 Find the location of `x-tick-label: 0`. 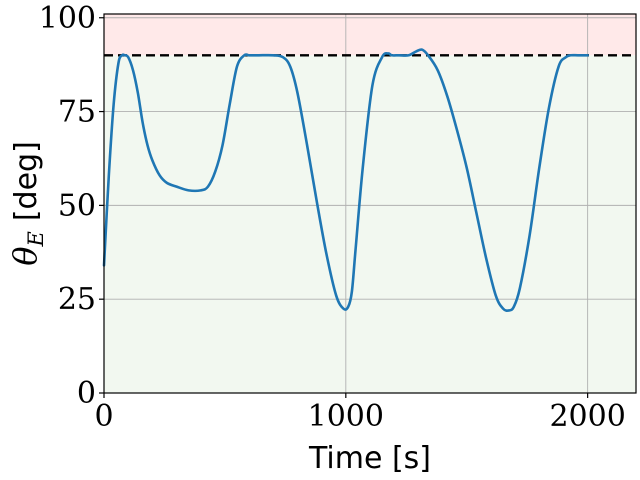

x-tick-label: 0 is located at coordinates (103, 416).